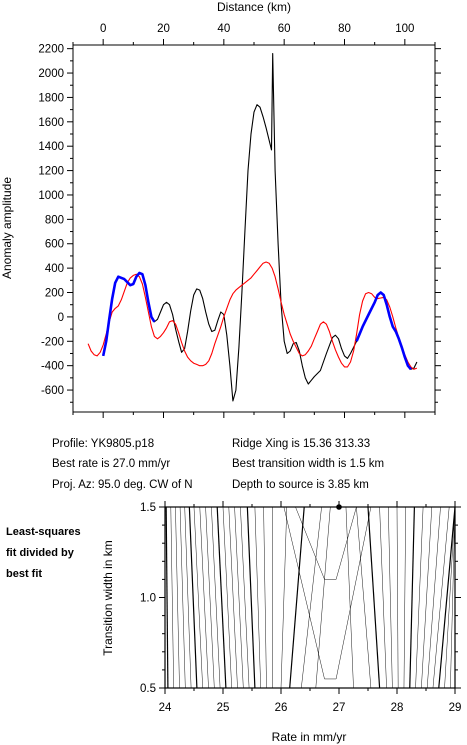 This screenshot has width=467, height=745. I want to click on note-line-3: best fit, so click(24, 574).